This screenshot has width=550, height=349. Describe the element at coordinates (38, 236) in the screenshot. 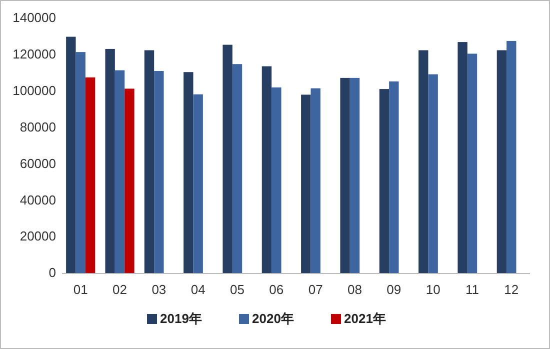

I see `y-tick-label: 20000` at that location.